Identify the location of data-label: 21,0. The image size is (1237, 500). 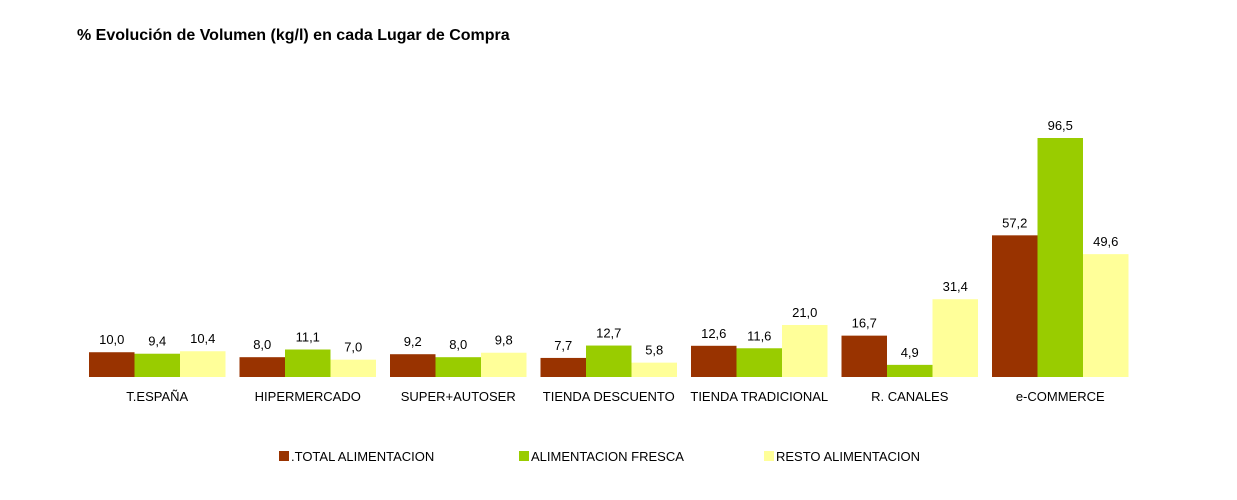
(804, 312).